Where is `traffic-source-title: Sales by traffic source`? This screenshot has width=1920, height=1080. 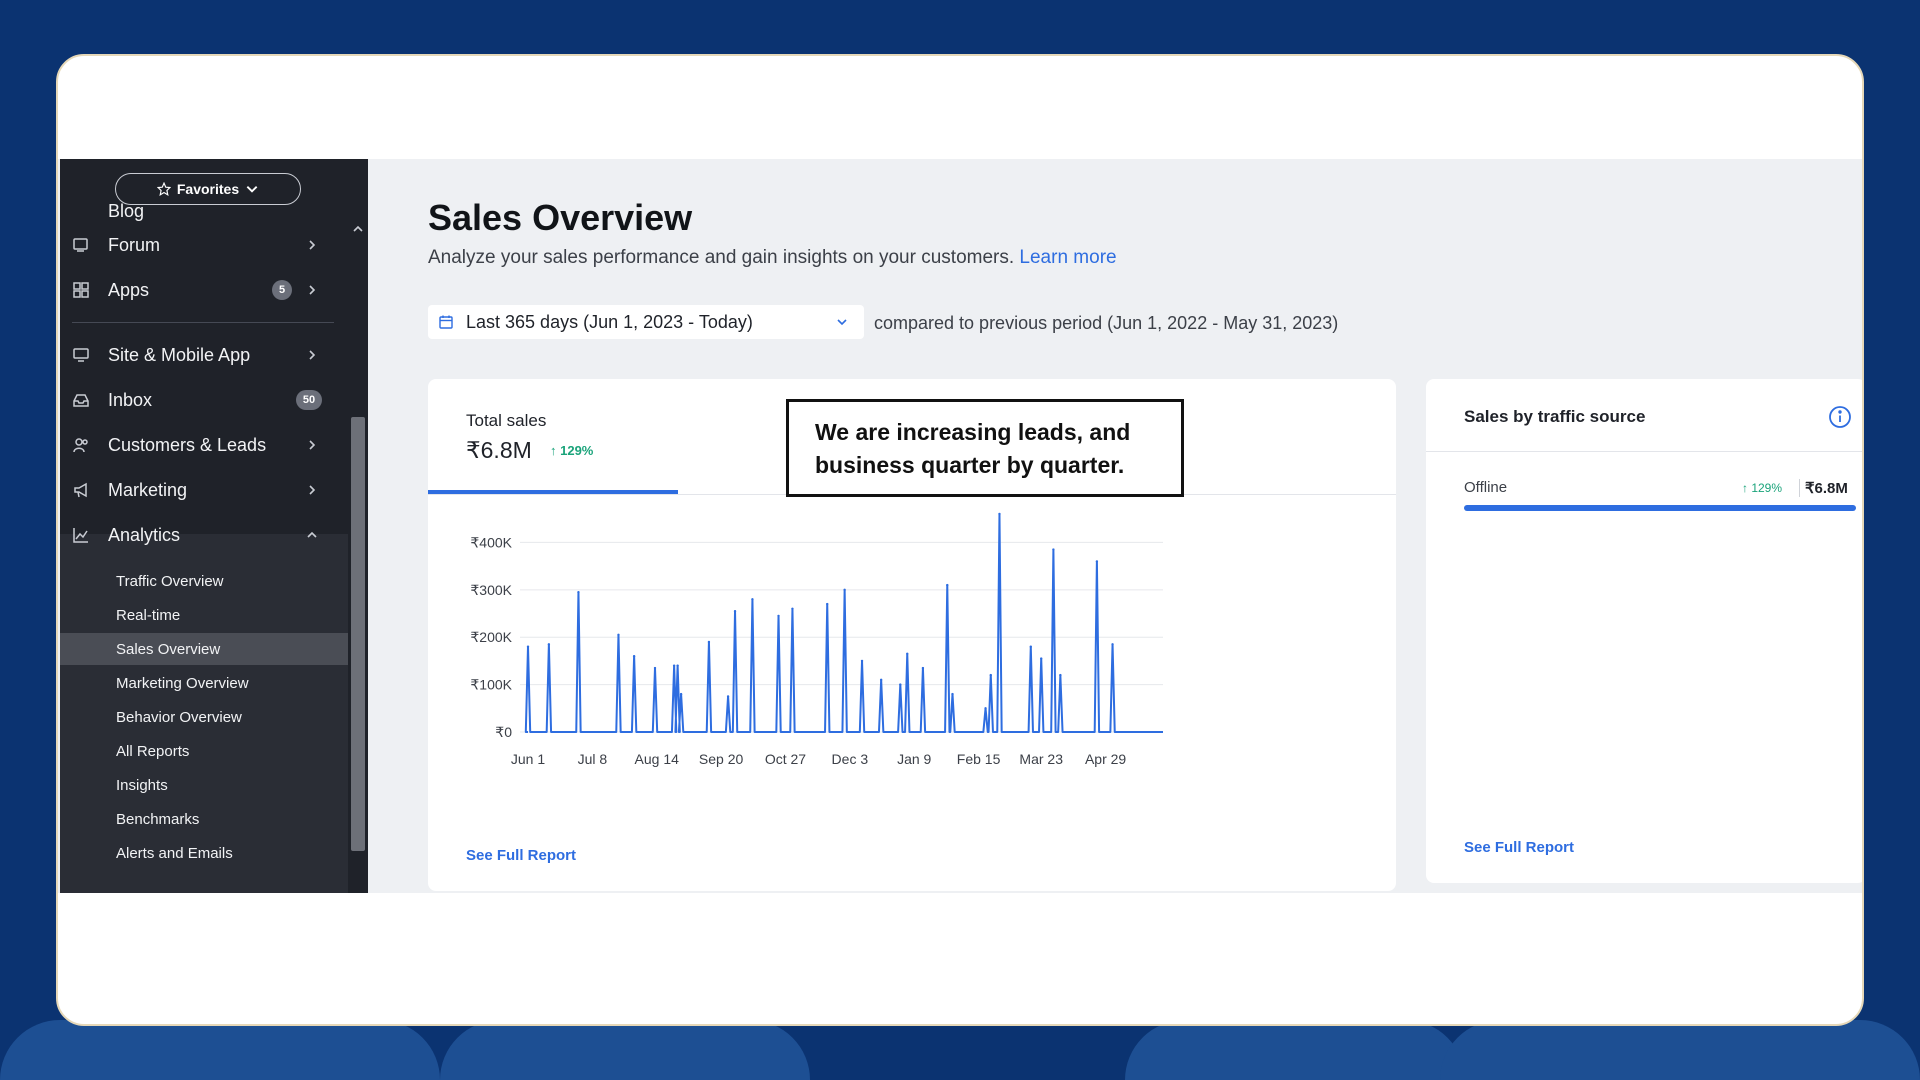 traffic-source-title: Sales by traffic source is located at coordinates (1555, 416).